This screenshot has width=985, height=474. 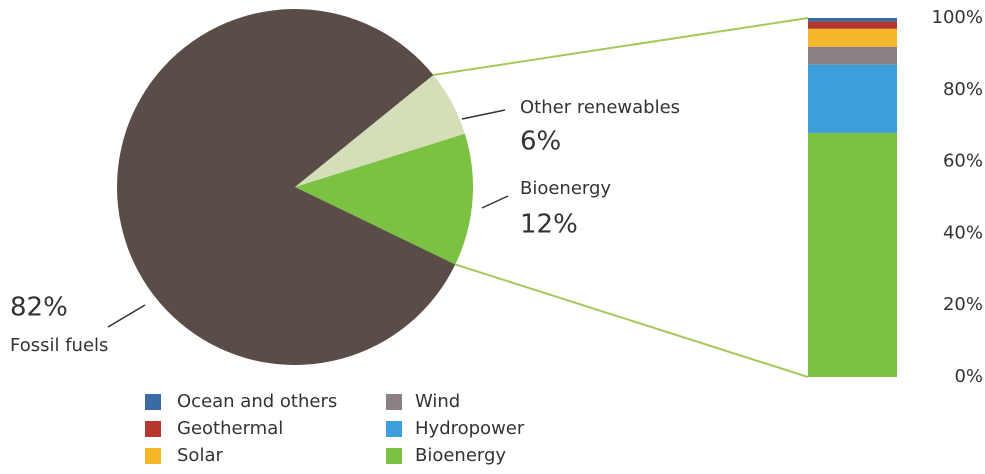 What do you see at coordinates (460, 455) in the screenshot?
I see `legend-label: Bioenergy` at bounding box center [460, 455].